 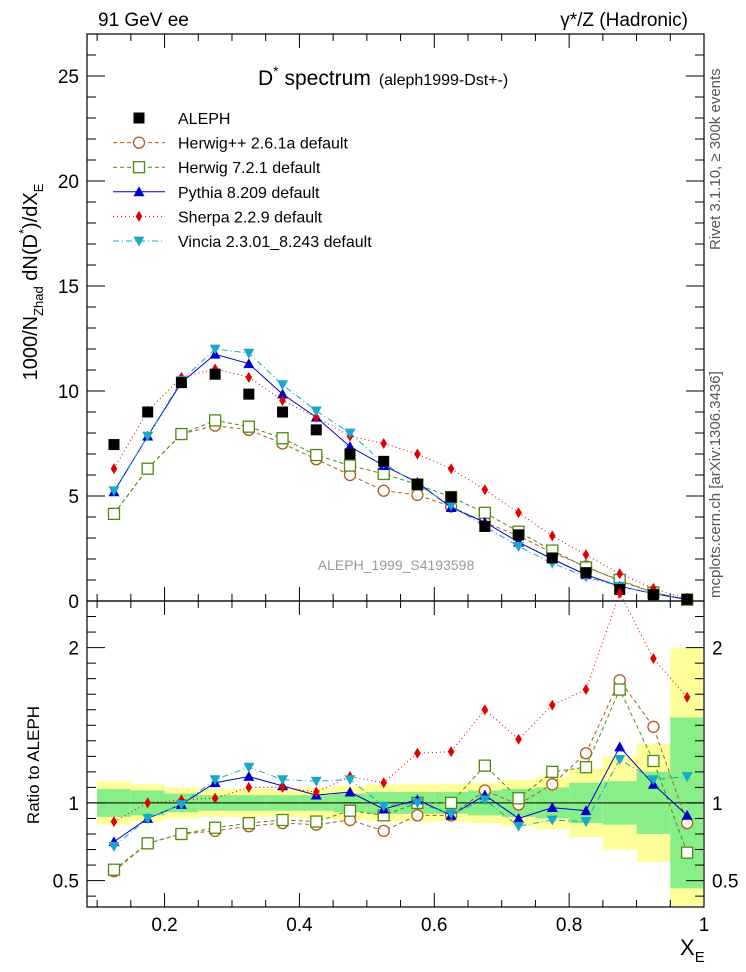 What do you see at coordinates (249, 193) in the screenshot?
I see `legend-label: Pythia 8.209 default` at bounding box center [249, 193].